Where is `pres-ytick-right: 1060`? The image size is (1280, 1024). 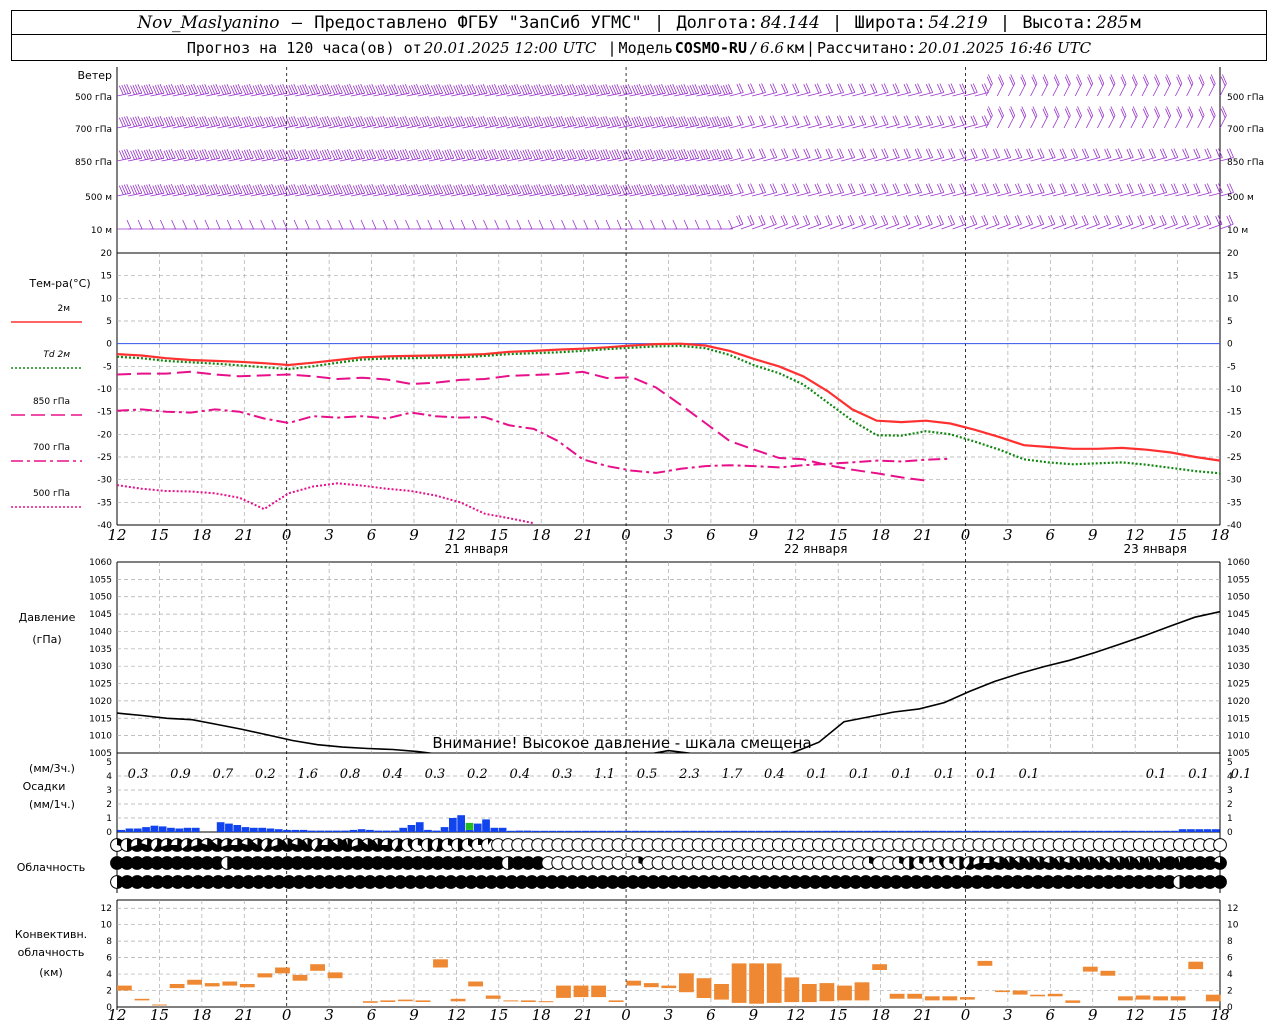 pres-ytick-right: 1060 is located at coordinates (1238, 563).